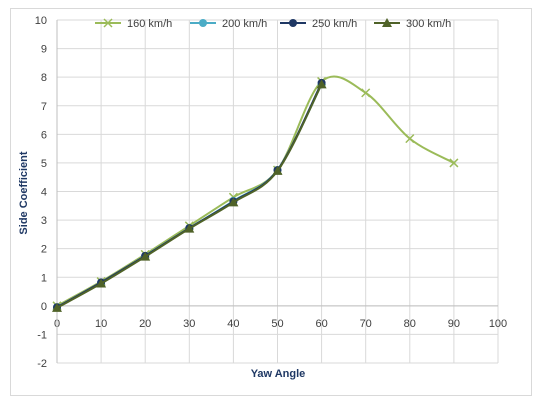 Image resolution: width=540 pixels, height=401 pixels. Describe the element at coordinates (366, 324) in the screenshot. I see `x-tick-label: 70` at that location.